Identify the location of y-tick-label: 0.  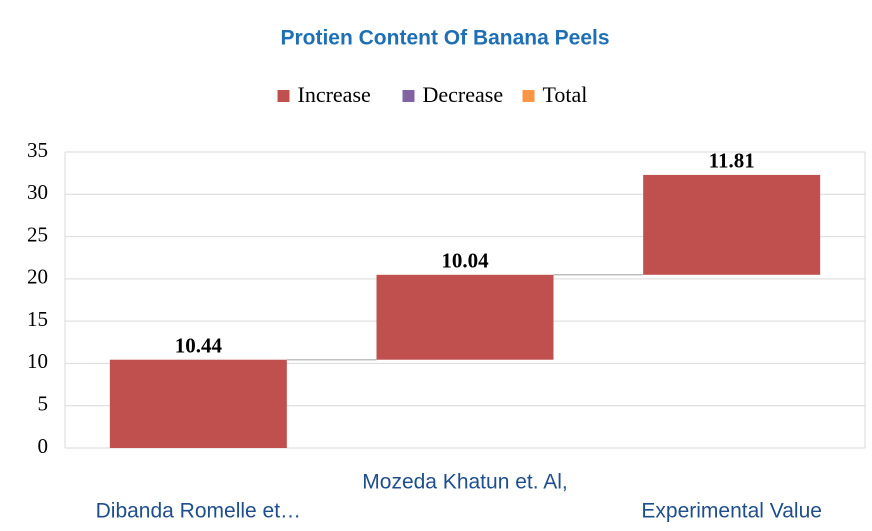
(43, 446).